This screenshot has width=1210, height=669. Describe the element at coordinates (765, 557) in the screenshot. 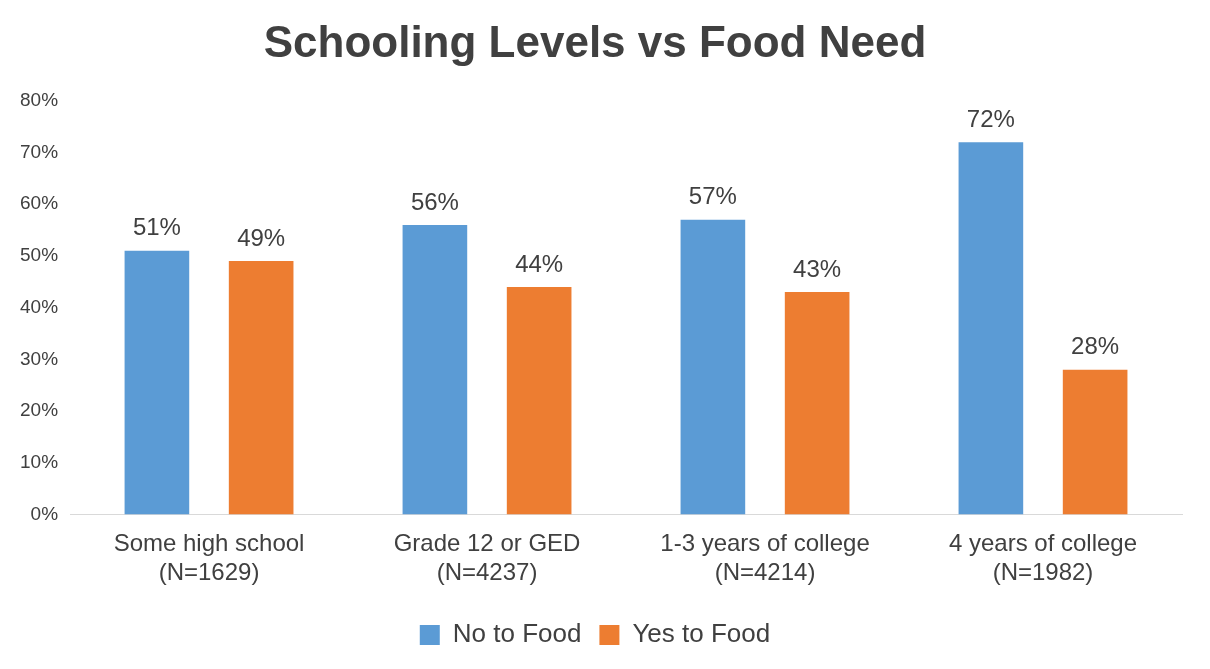

I see `x-tick-label: 1-3 years of college (N=4214)` at that location.